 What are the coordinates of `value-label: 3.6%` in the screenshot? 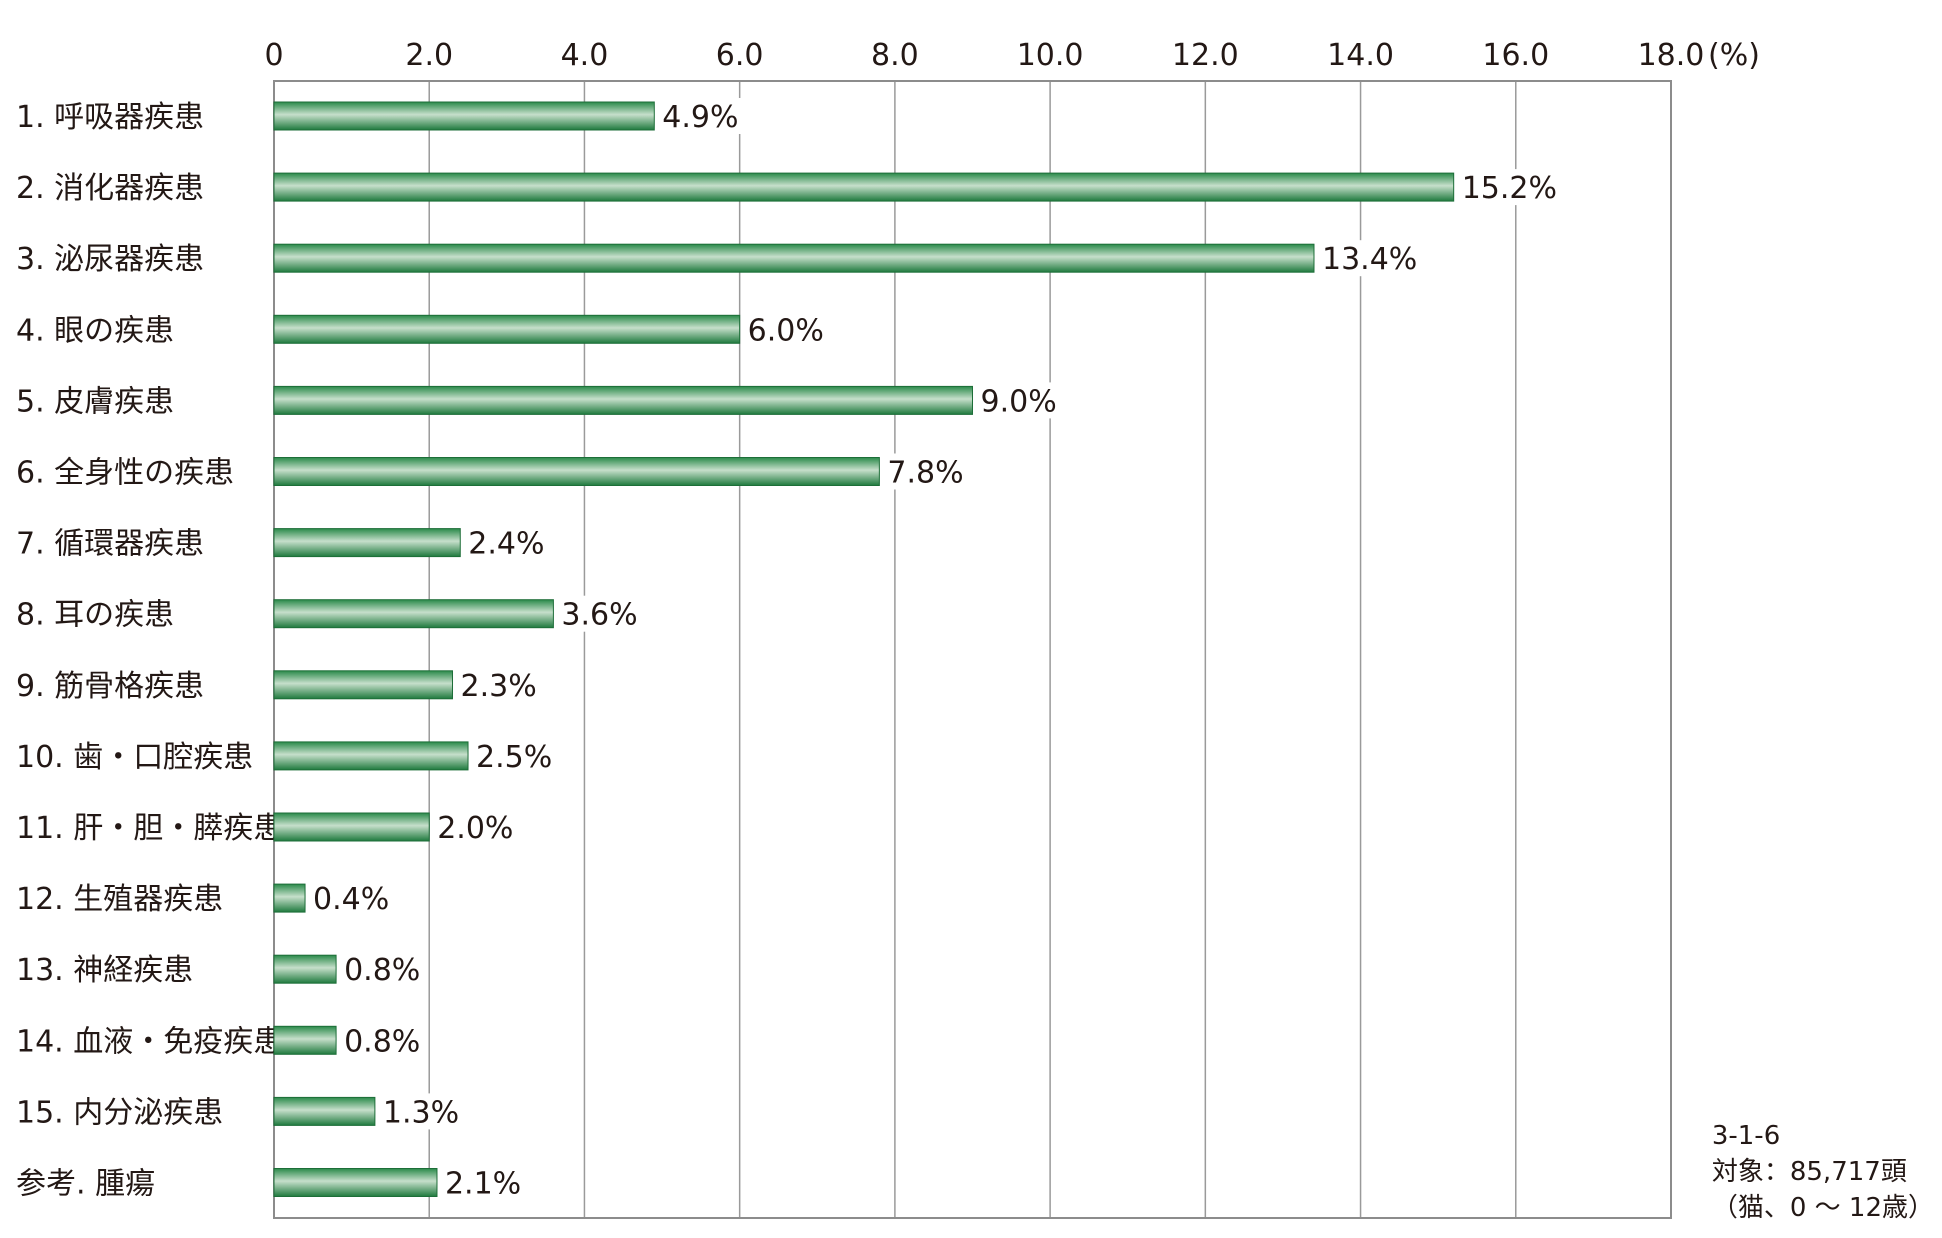 It's located at (599, 615).